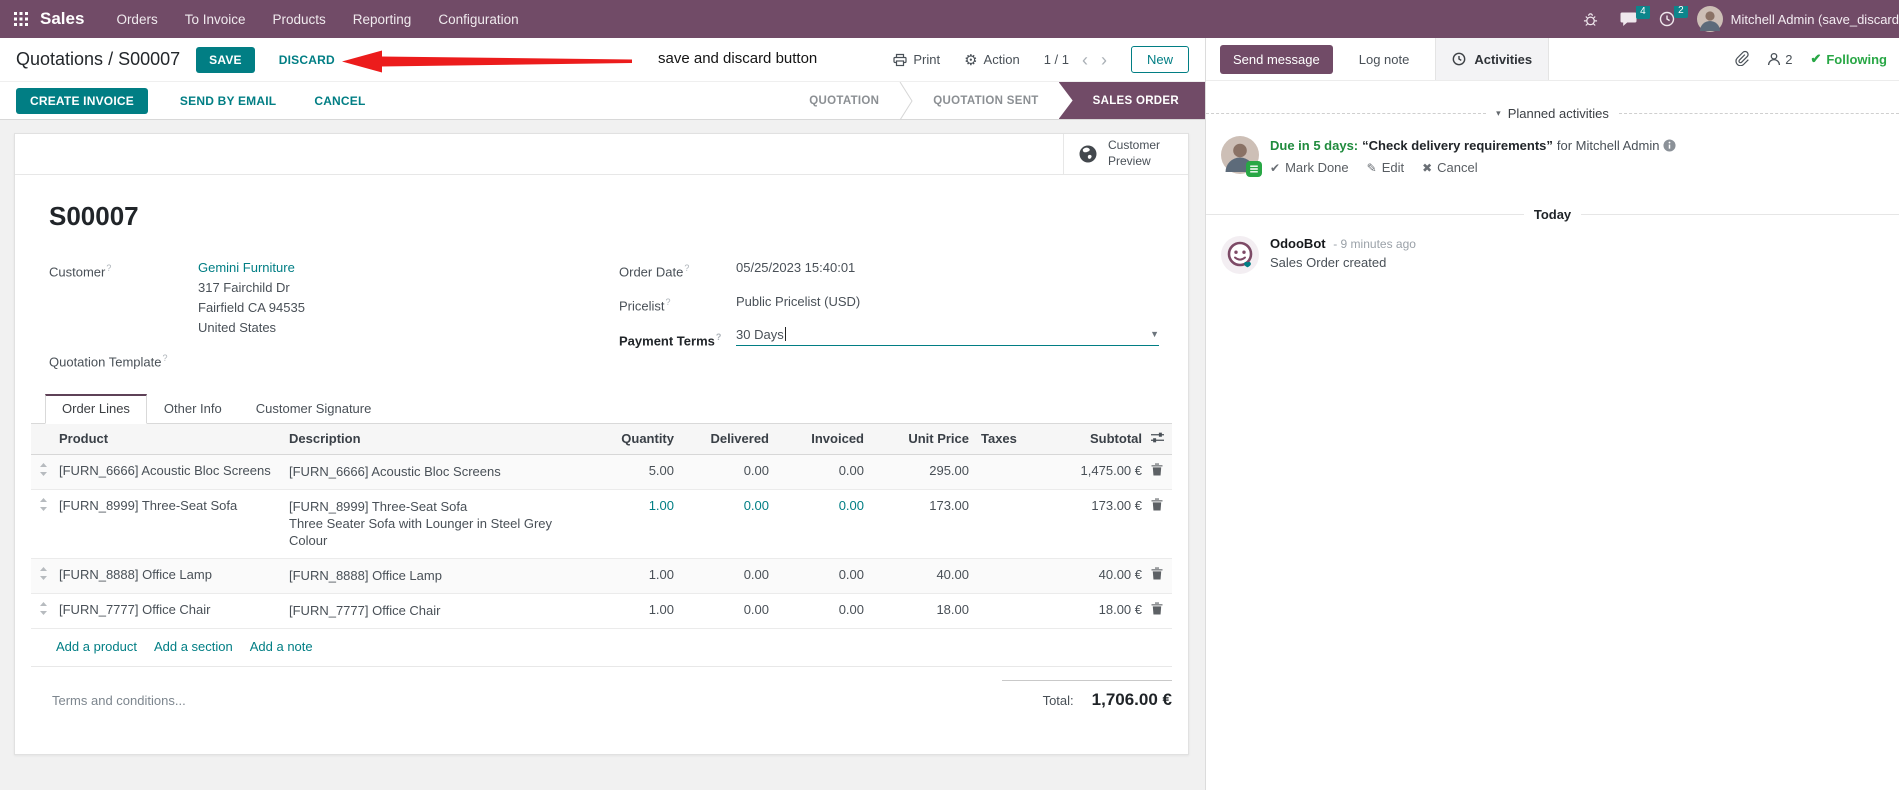  What do you see at coordinates (193, 647) in the screenshot?
I see `add-a-section-link: Add a section` at bounding box center [193, 647].